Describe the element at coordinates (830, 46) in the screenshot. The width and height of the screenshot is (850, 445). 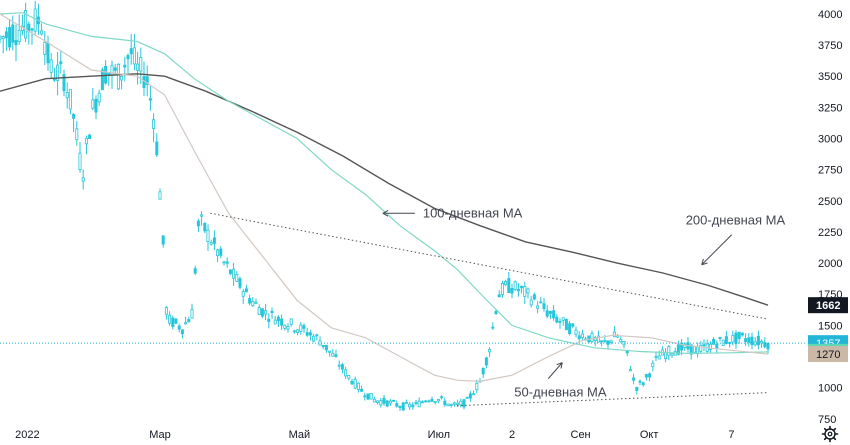
I see `y-tick-label: 3750` at that location.